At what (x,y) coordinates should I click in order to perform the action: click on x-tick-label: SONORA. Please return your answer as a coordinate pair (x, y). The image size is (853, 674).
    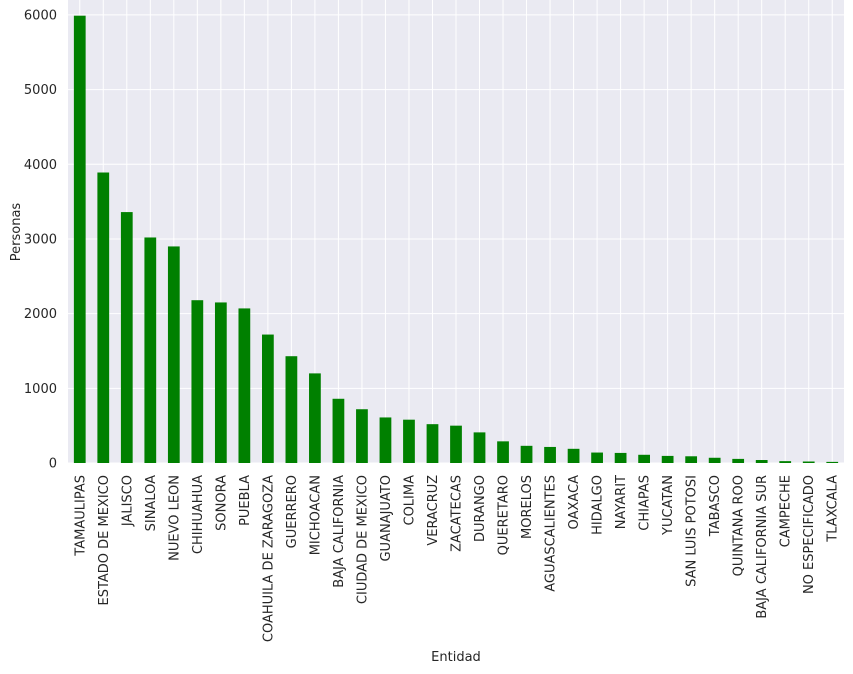
    Looking at the image, I should click on (221, 503).